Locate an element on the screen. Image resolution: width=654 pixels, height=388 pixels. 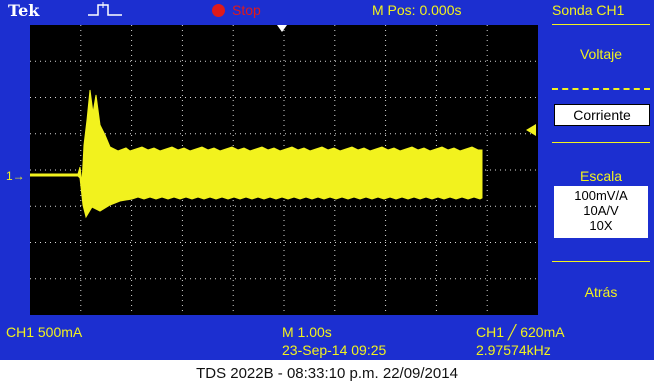
trigger-readout: CH1 ╱ 620mA is located at coordinates (520, 332).